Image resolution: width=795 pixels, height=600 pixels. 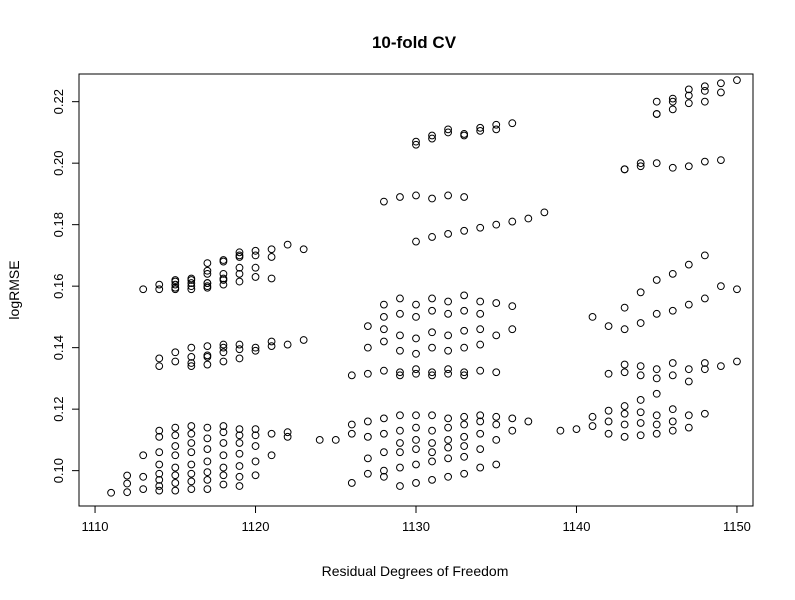 I want to click on y-tick-label: 0.18, so click(x=58, y=224).